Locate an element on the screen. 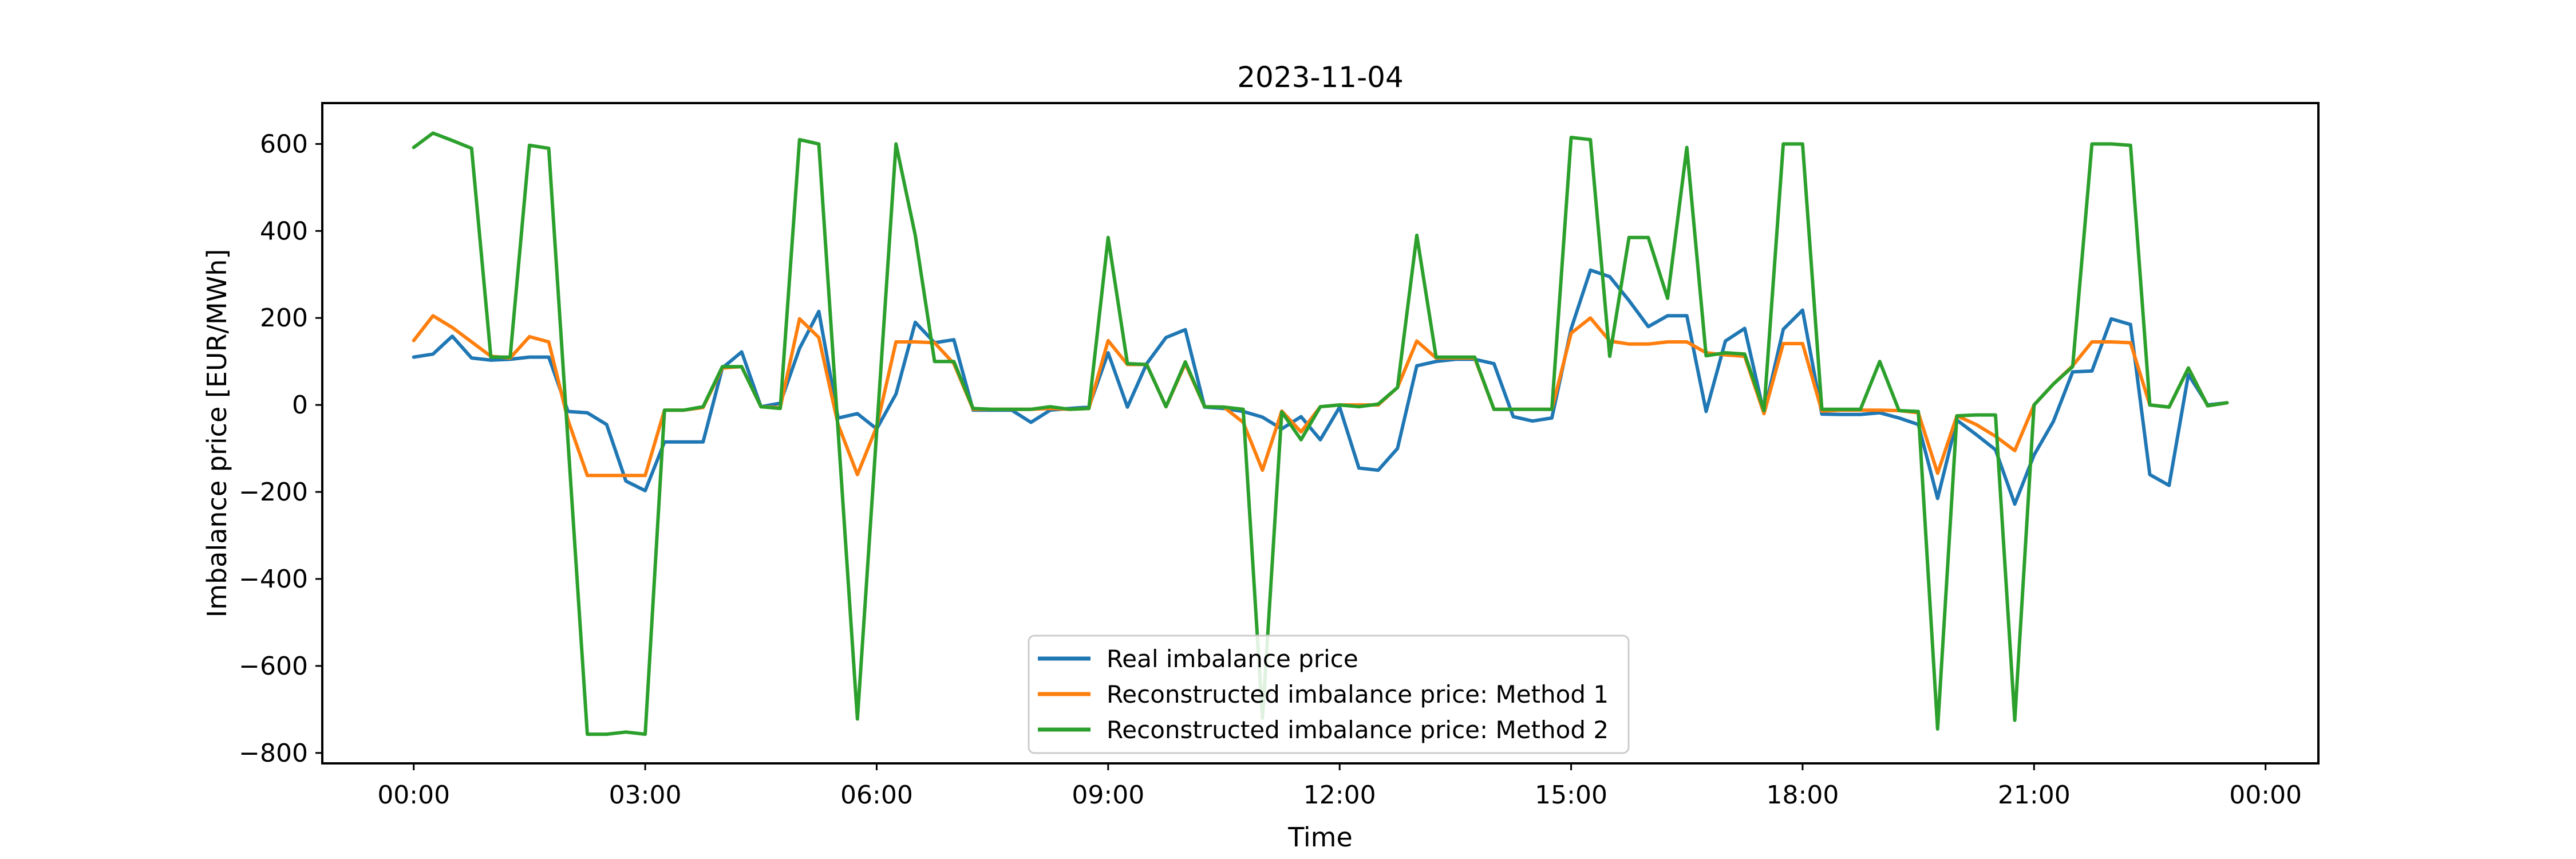  chart-title: 2023-11-04 is located at coordinates (1320, 77).